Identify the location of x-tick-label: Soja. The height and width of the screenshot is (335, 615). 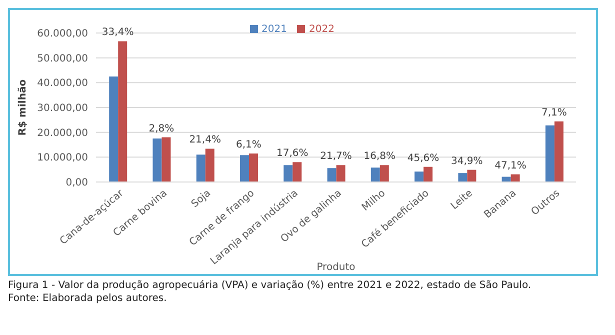
(202, 199).